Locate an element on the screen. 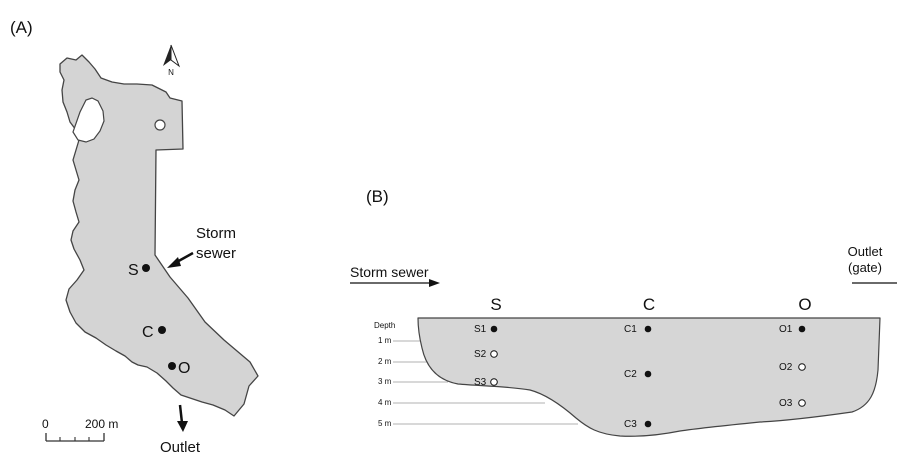 The width and height of the screenshot is (901, 456). storm-sewer-label-2: sewer is located at coordinates (216, 253).